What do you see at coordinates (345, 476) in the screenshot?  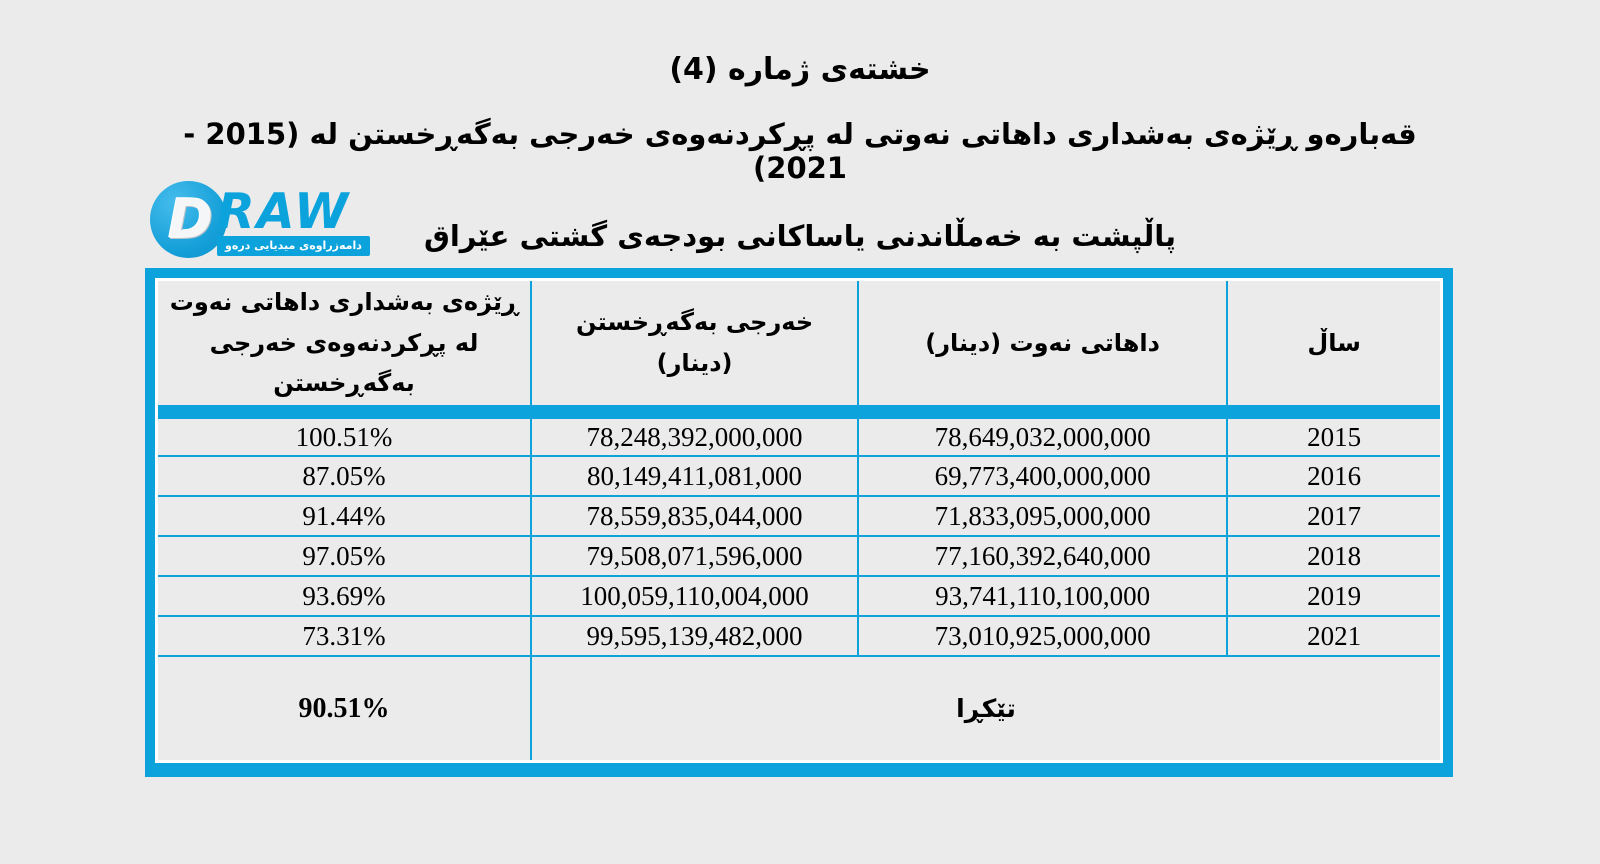 I see `cell-ratio: 87.05%` at bounding box center [345, 476].